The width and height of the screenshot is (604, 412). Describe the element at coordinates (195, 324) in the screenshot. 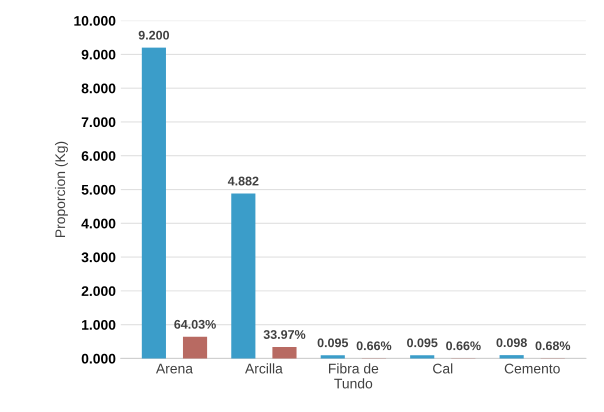

I see `data-label: 64.03%` at that location.